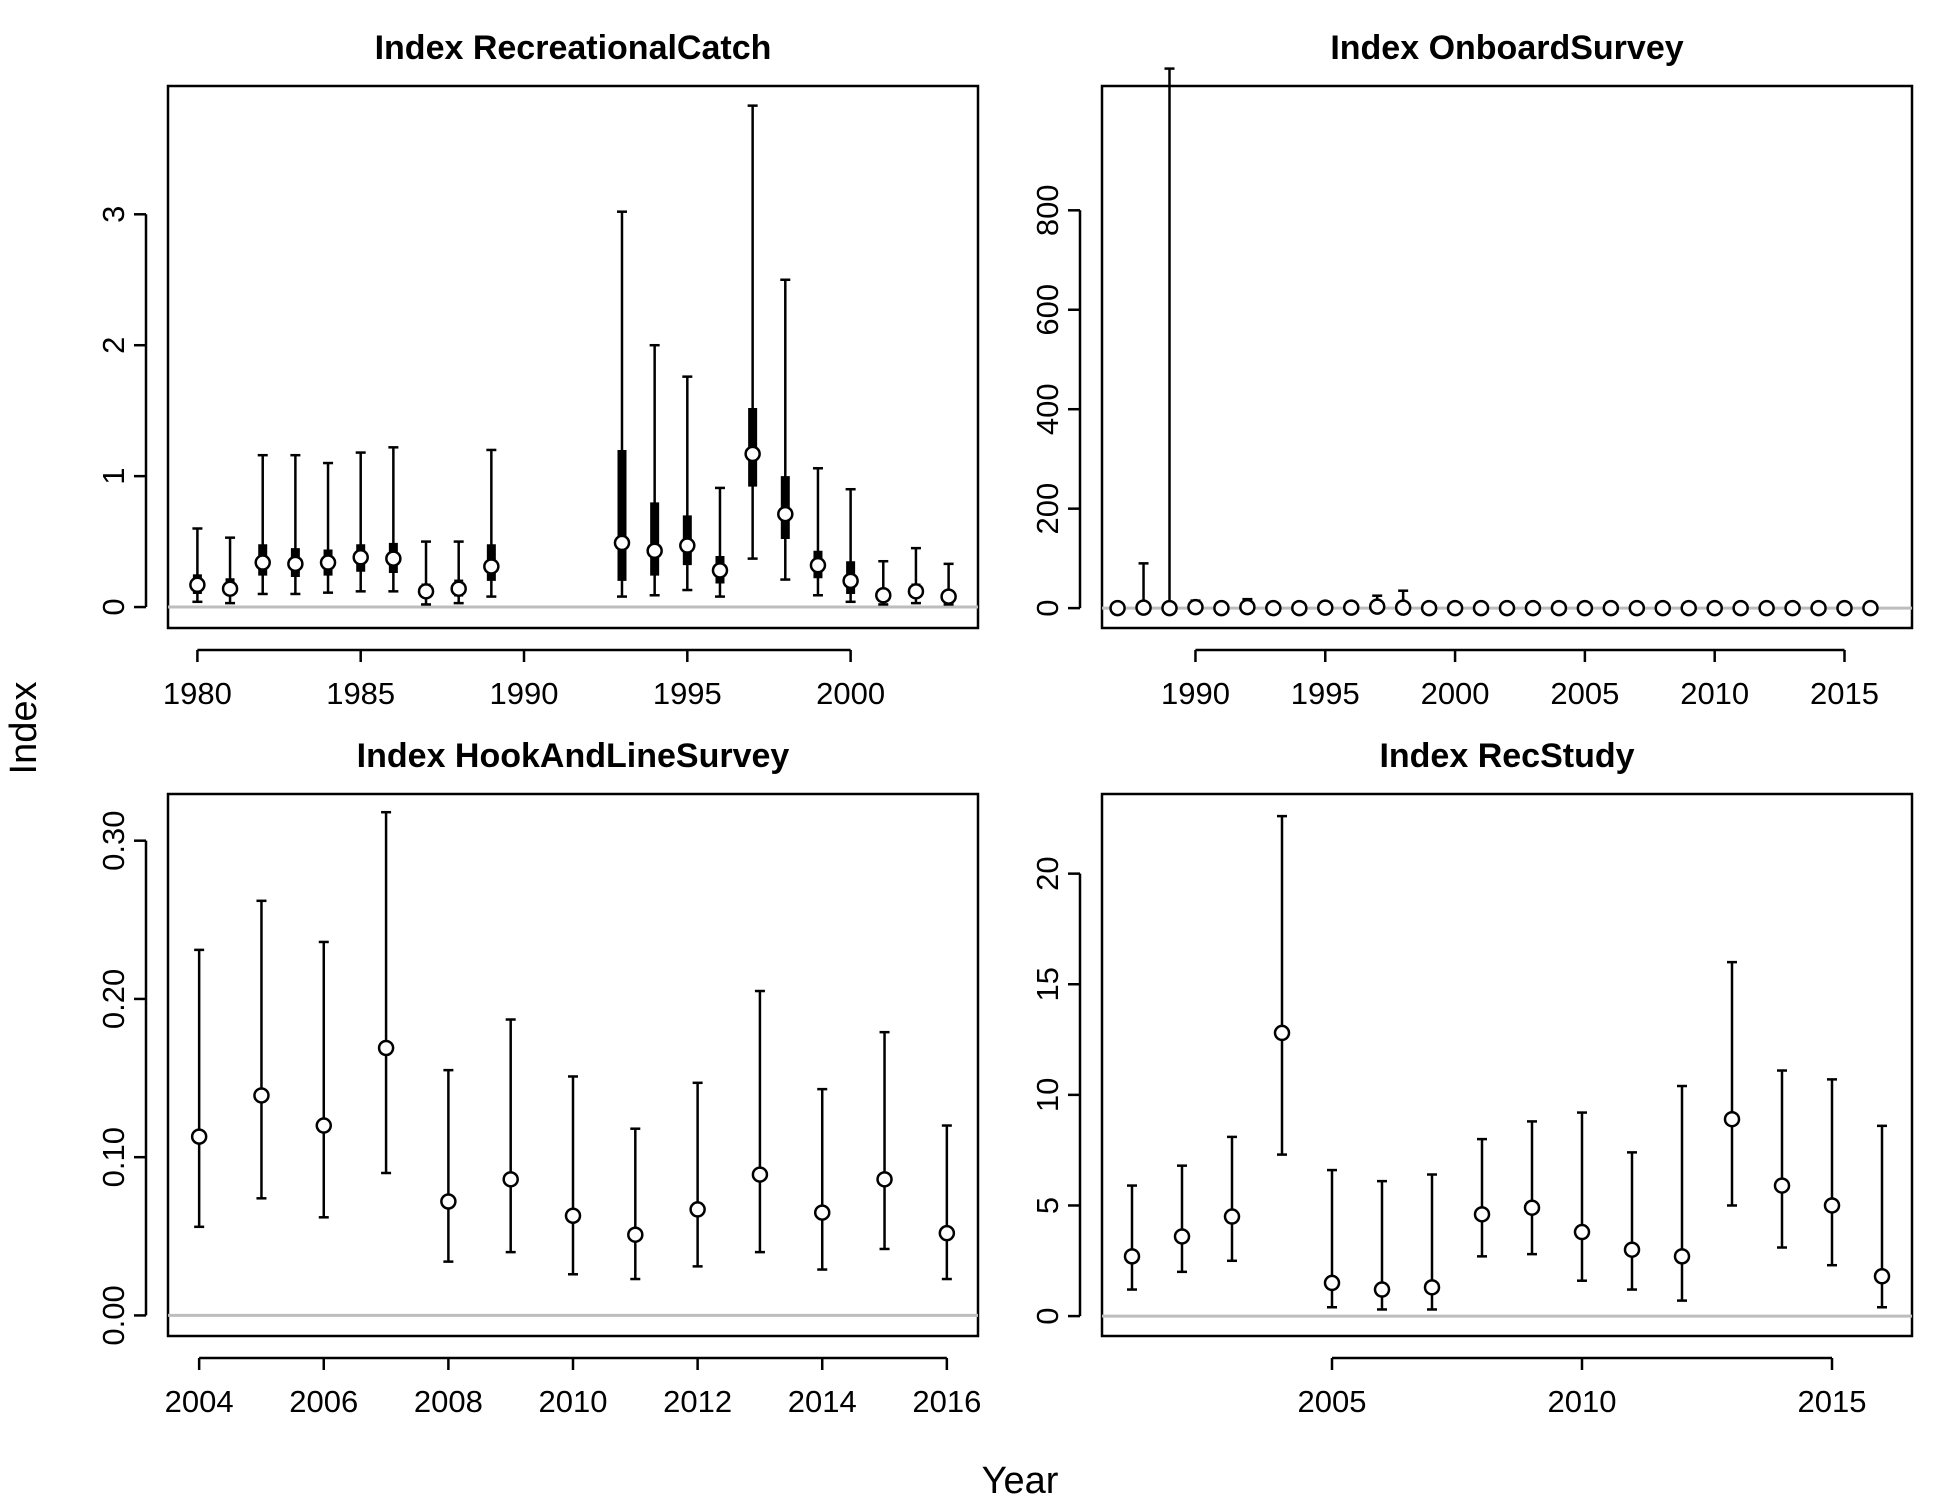 The image size is (1950, 1500). What do you see at coordinates (448, 1401) in the screenshot?
I see `x-tick-label: 2008` at bounding box center [448, 1401].